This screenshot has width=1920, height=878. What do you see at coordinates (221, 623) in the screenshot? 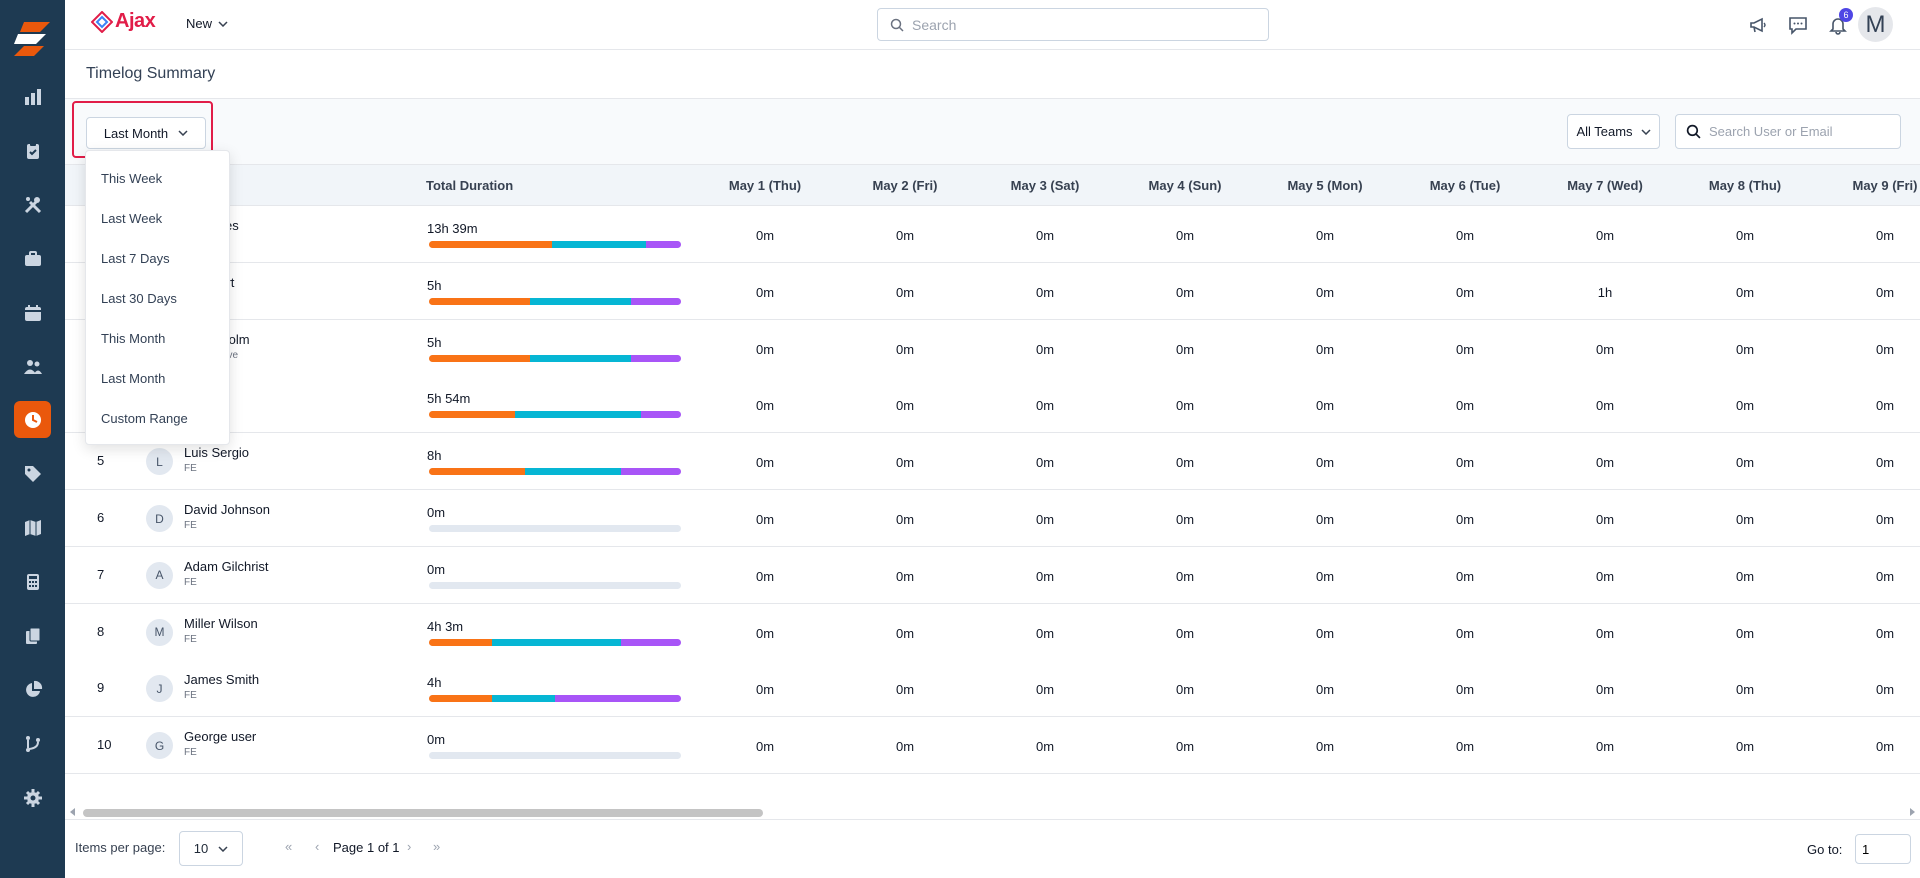
I see `user-name: Miller Wilson` at bounding box center [221, 623].